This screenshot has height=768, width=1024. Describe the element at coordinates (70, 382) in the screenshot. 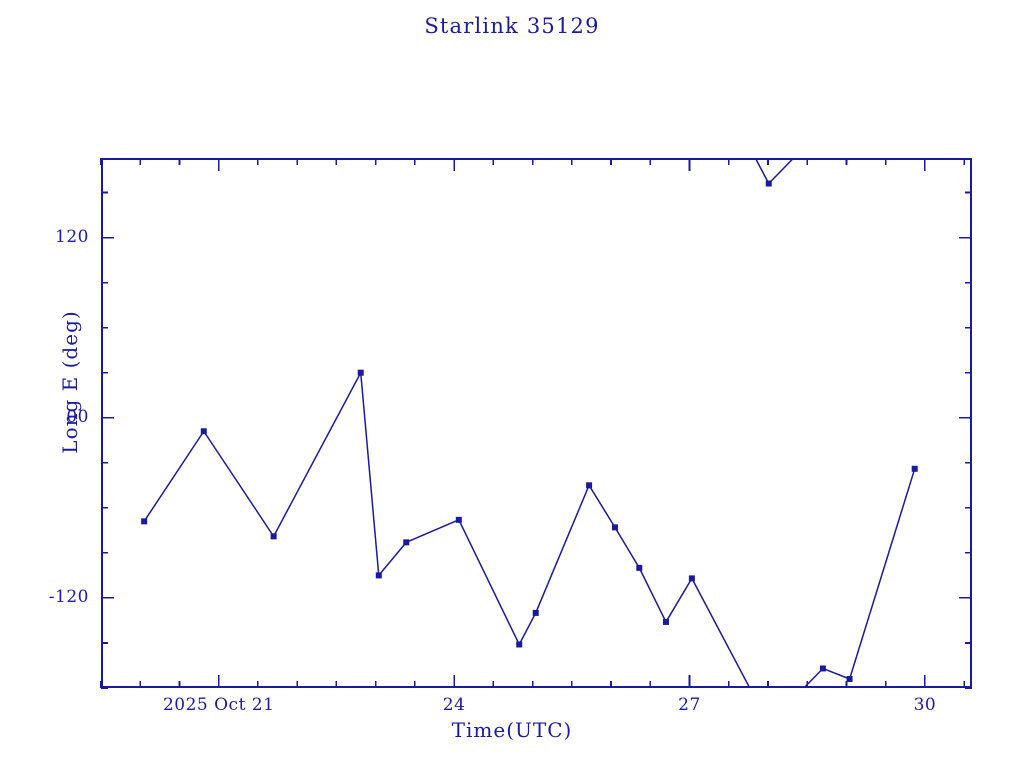

I see `y-axis-label: Long E (deg)` at that location.